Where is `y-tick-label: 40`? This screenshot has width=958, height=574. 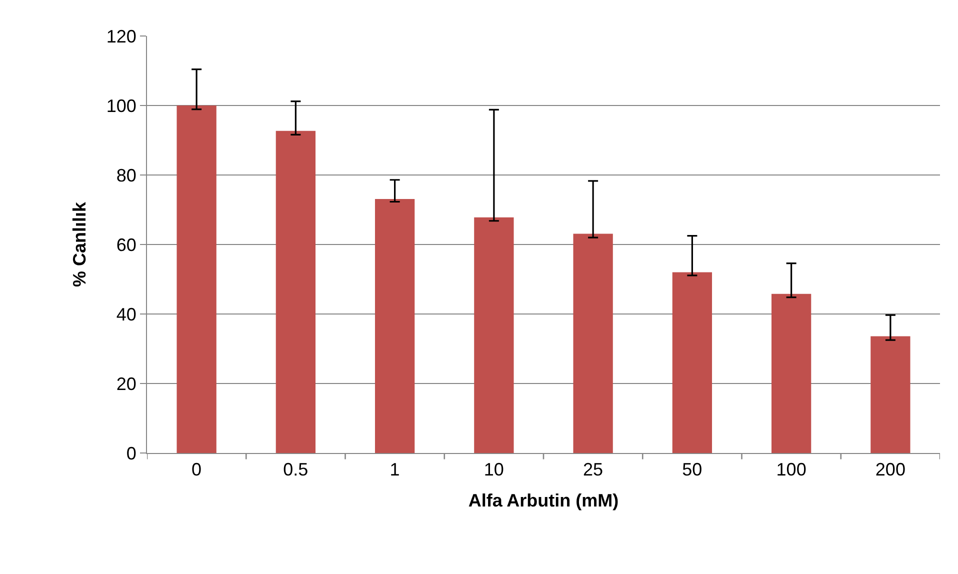 y-tick-label: 40 is located at coordinates (126, 314).